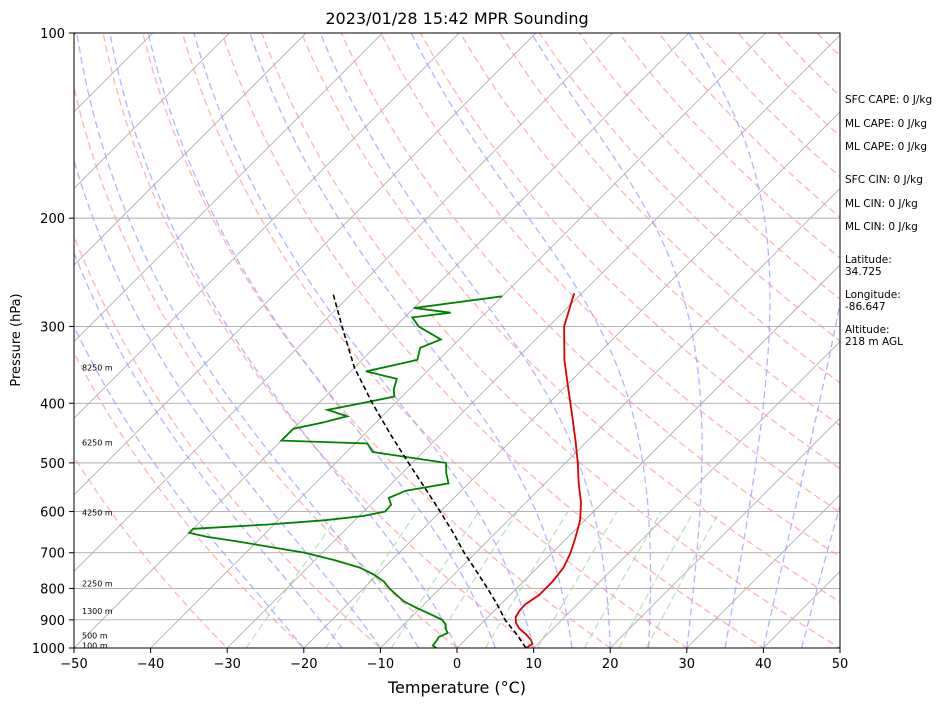  What do you see at coordinates (881, 227) in the screenshot?
I see `ml-cin-text-2: ML CIN: 0 J/kg` at bounding box center [881, 227].